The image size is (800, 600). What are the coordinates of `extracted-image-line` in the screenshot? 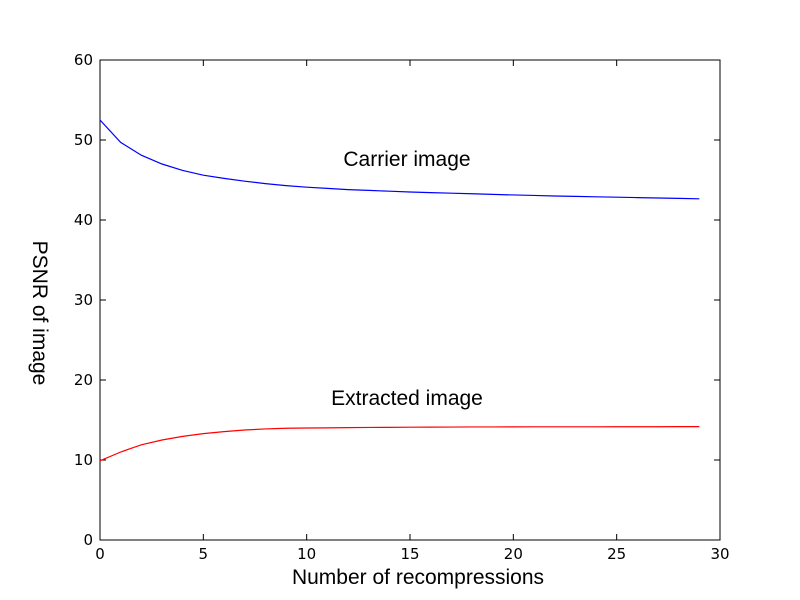 It's located at (399, 444).